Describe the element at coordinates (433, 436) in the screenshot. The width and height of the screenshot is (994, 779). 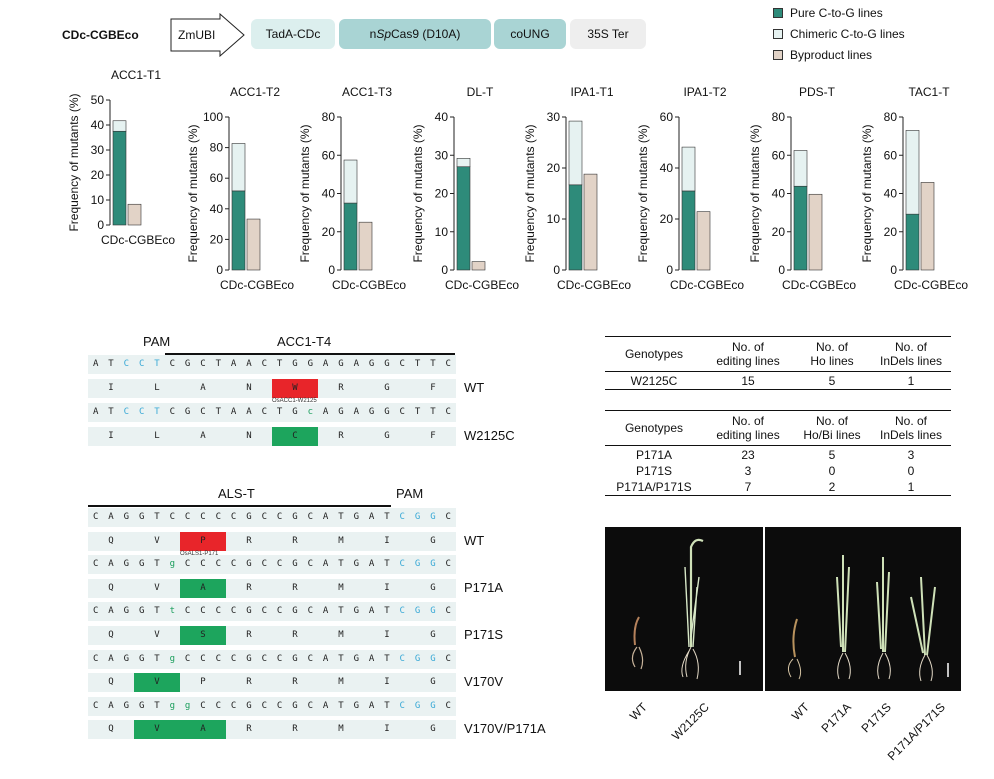
I see `amino-acid: F` at that location.